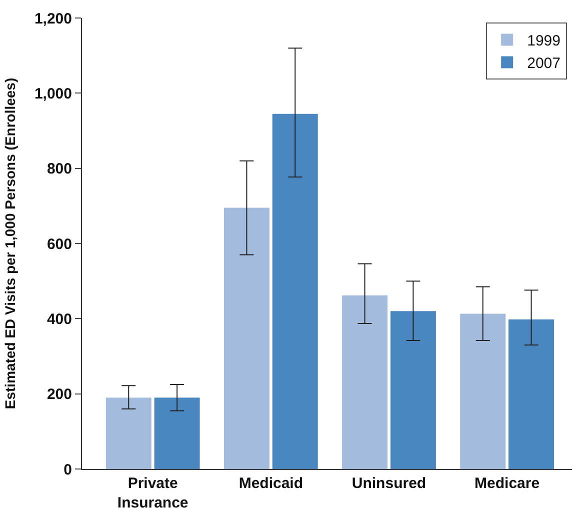 The height and width of the screenshot is (524, 582). Describe the element at coordinates (389, 483) in the screenshot. I see `x-tick-label: Uninsured` at that location.